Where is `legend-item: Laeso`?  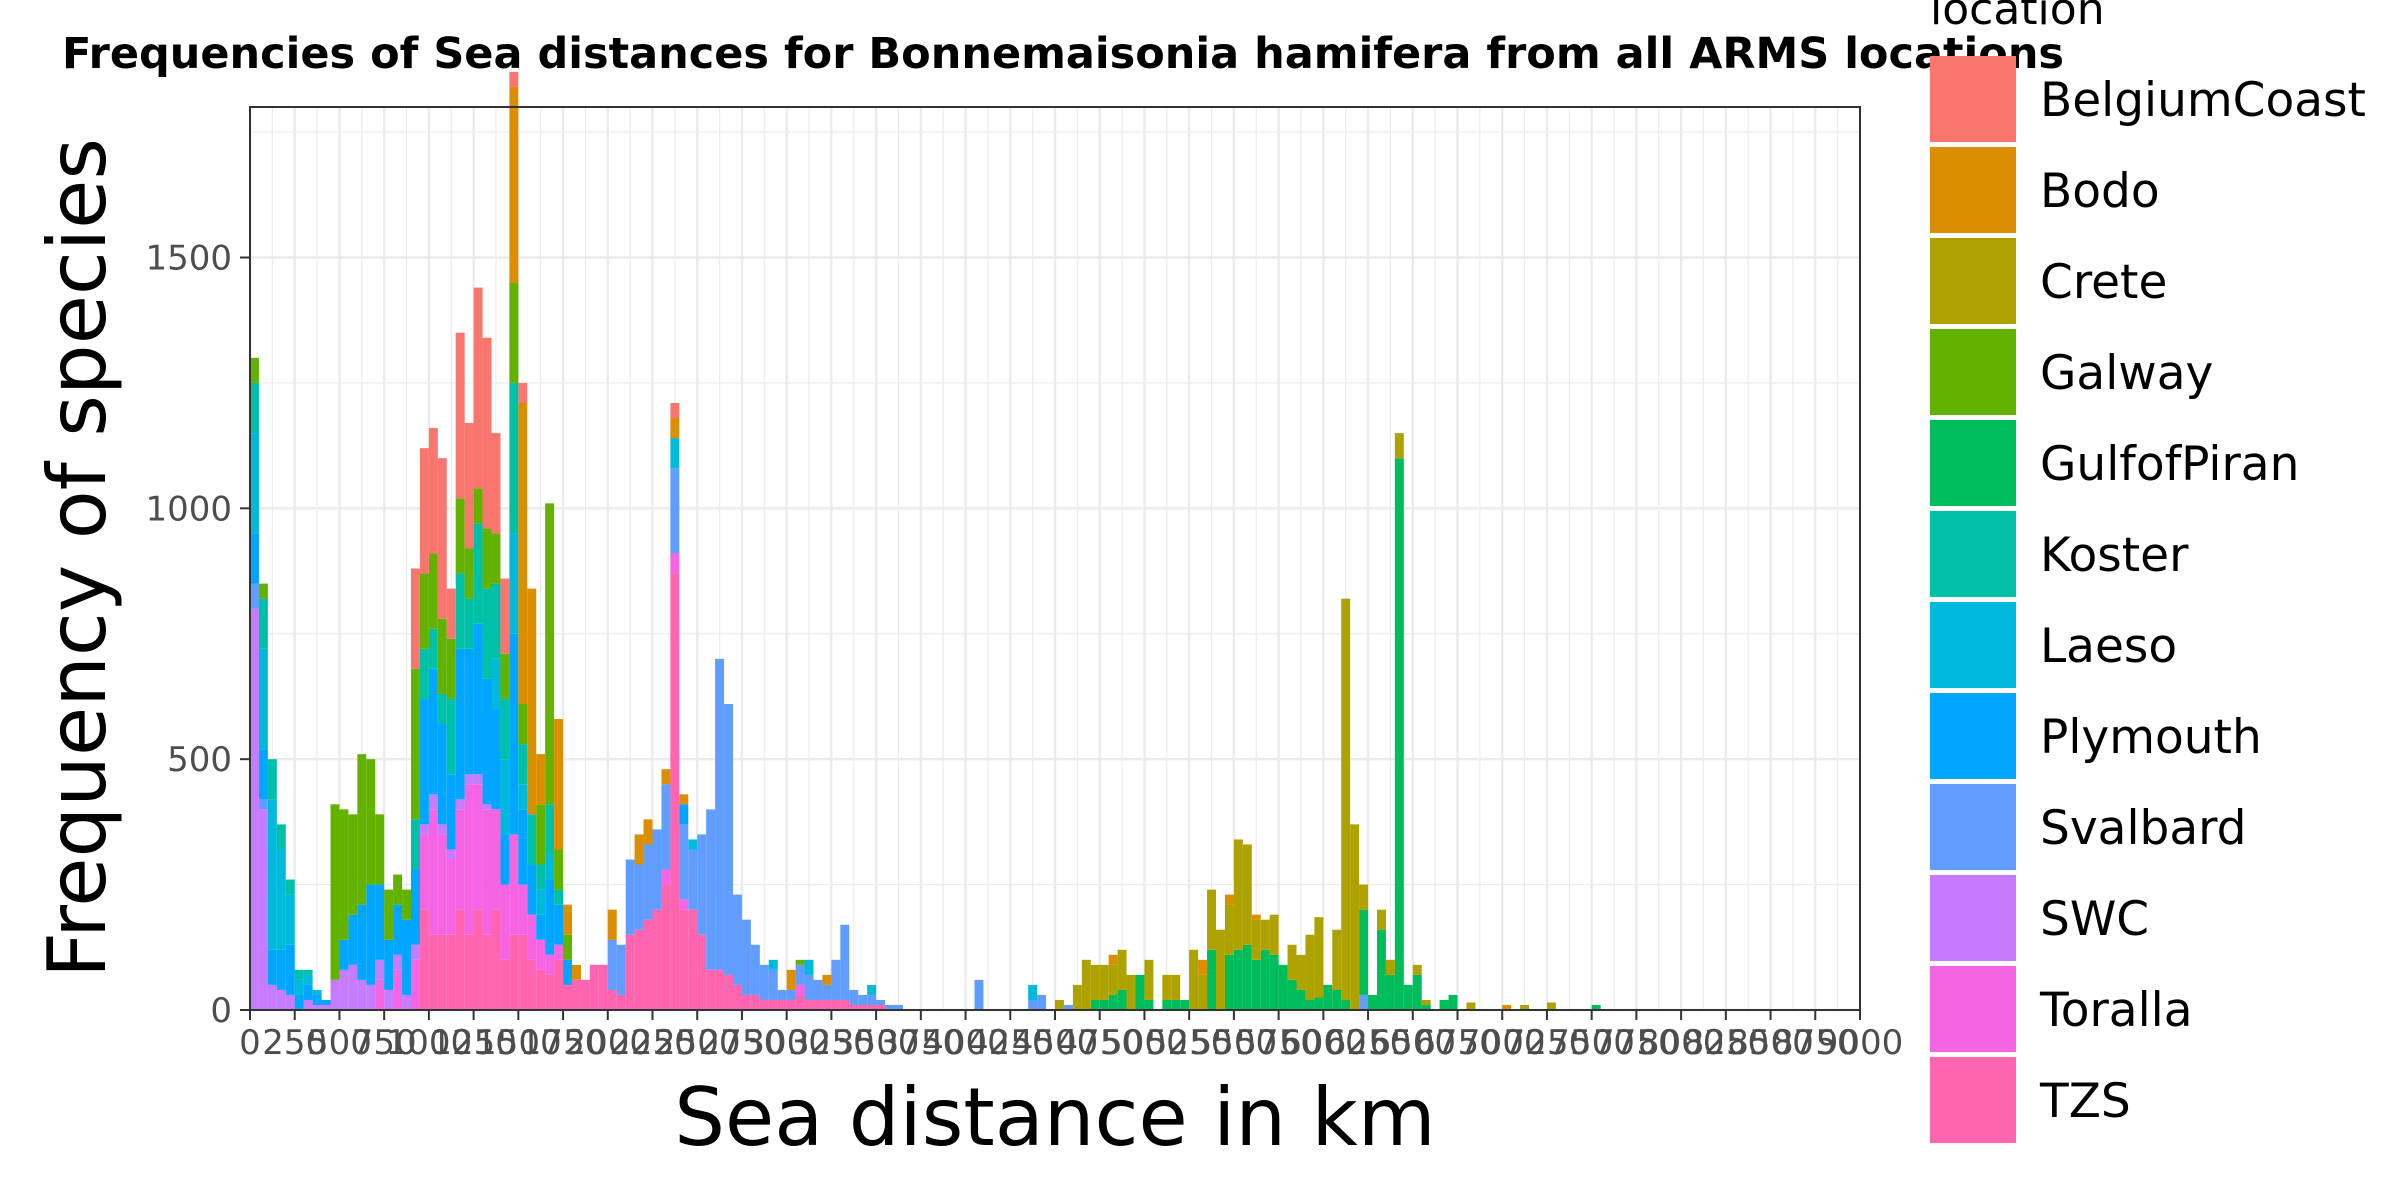
legend-item: Laeso is located at coordinates (2053, 645).